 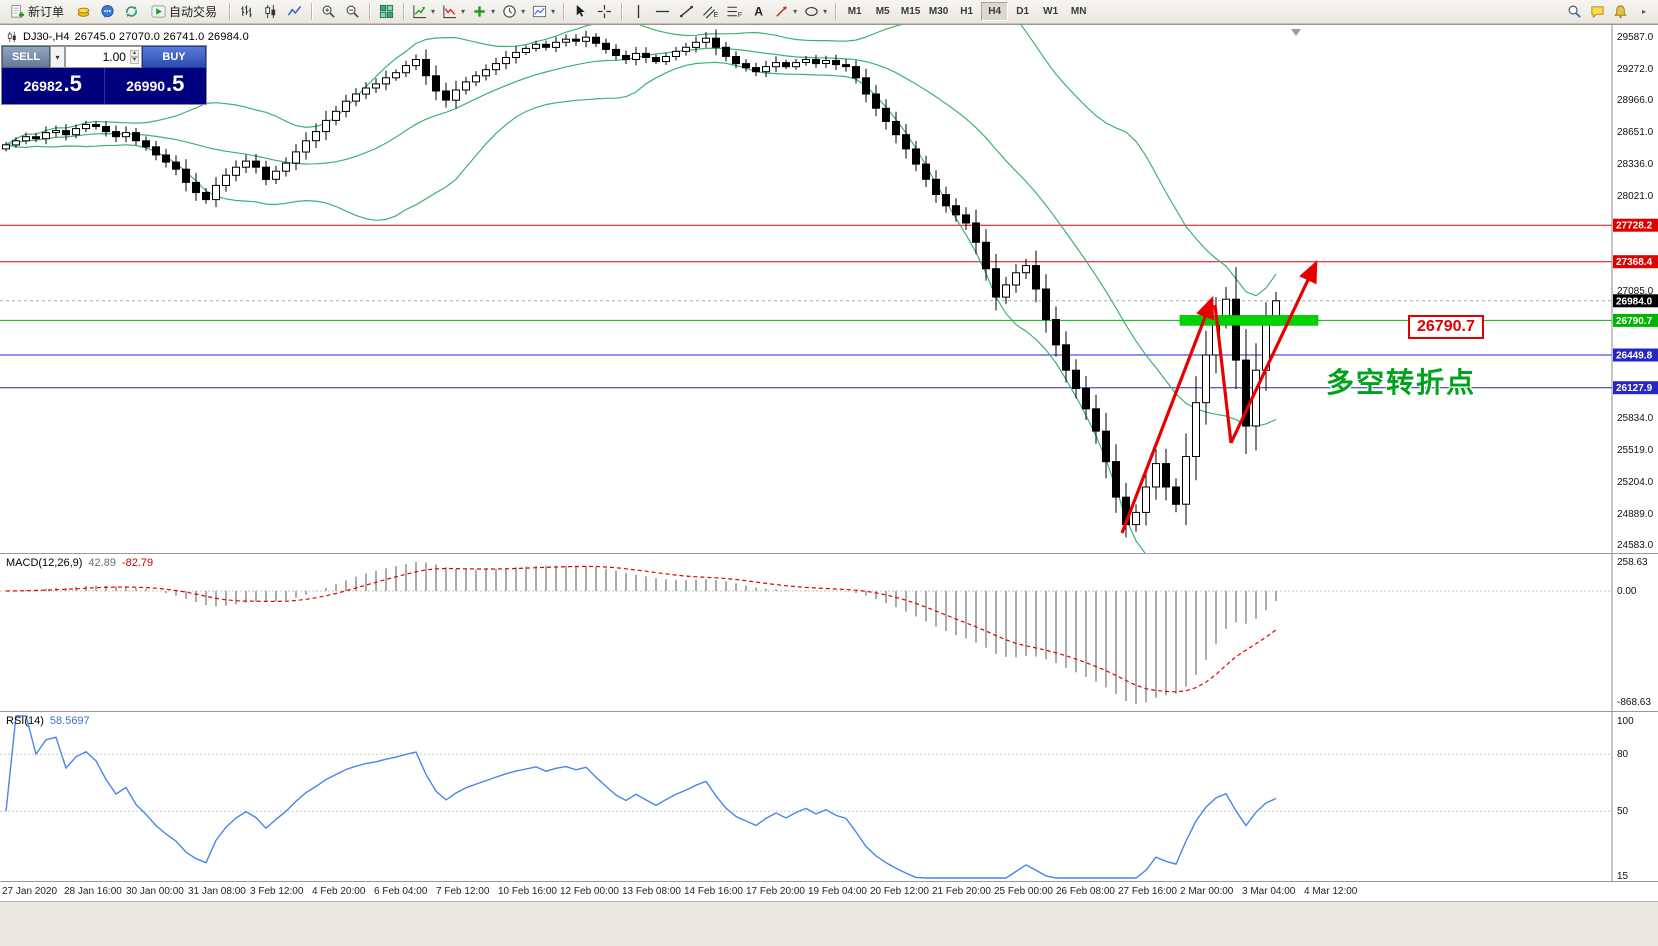 I want to click on alerts-button, so click(x=1620, y=11).